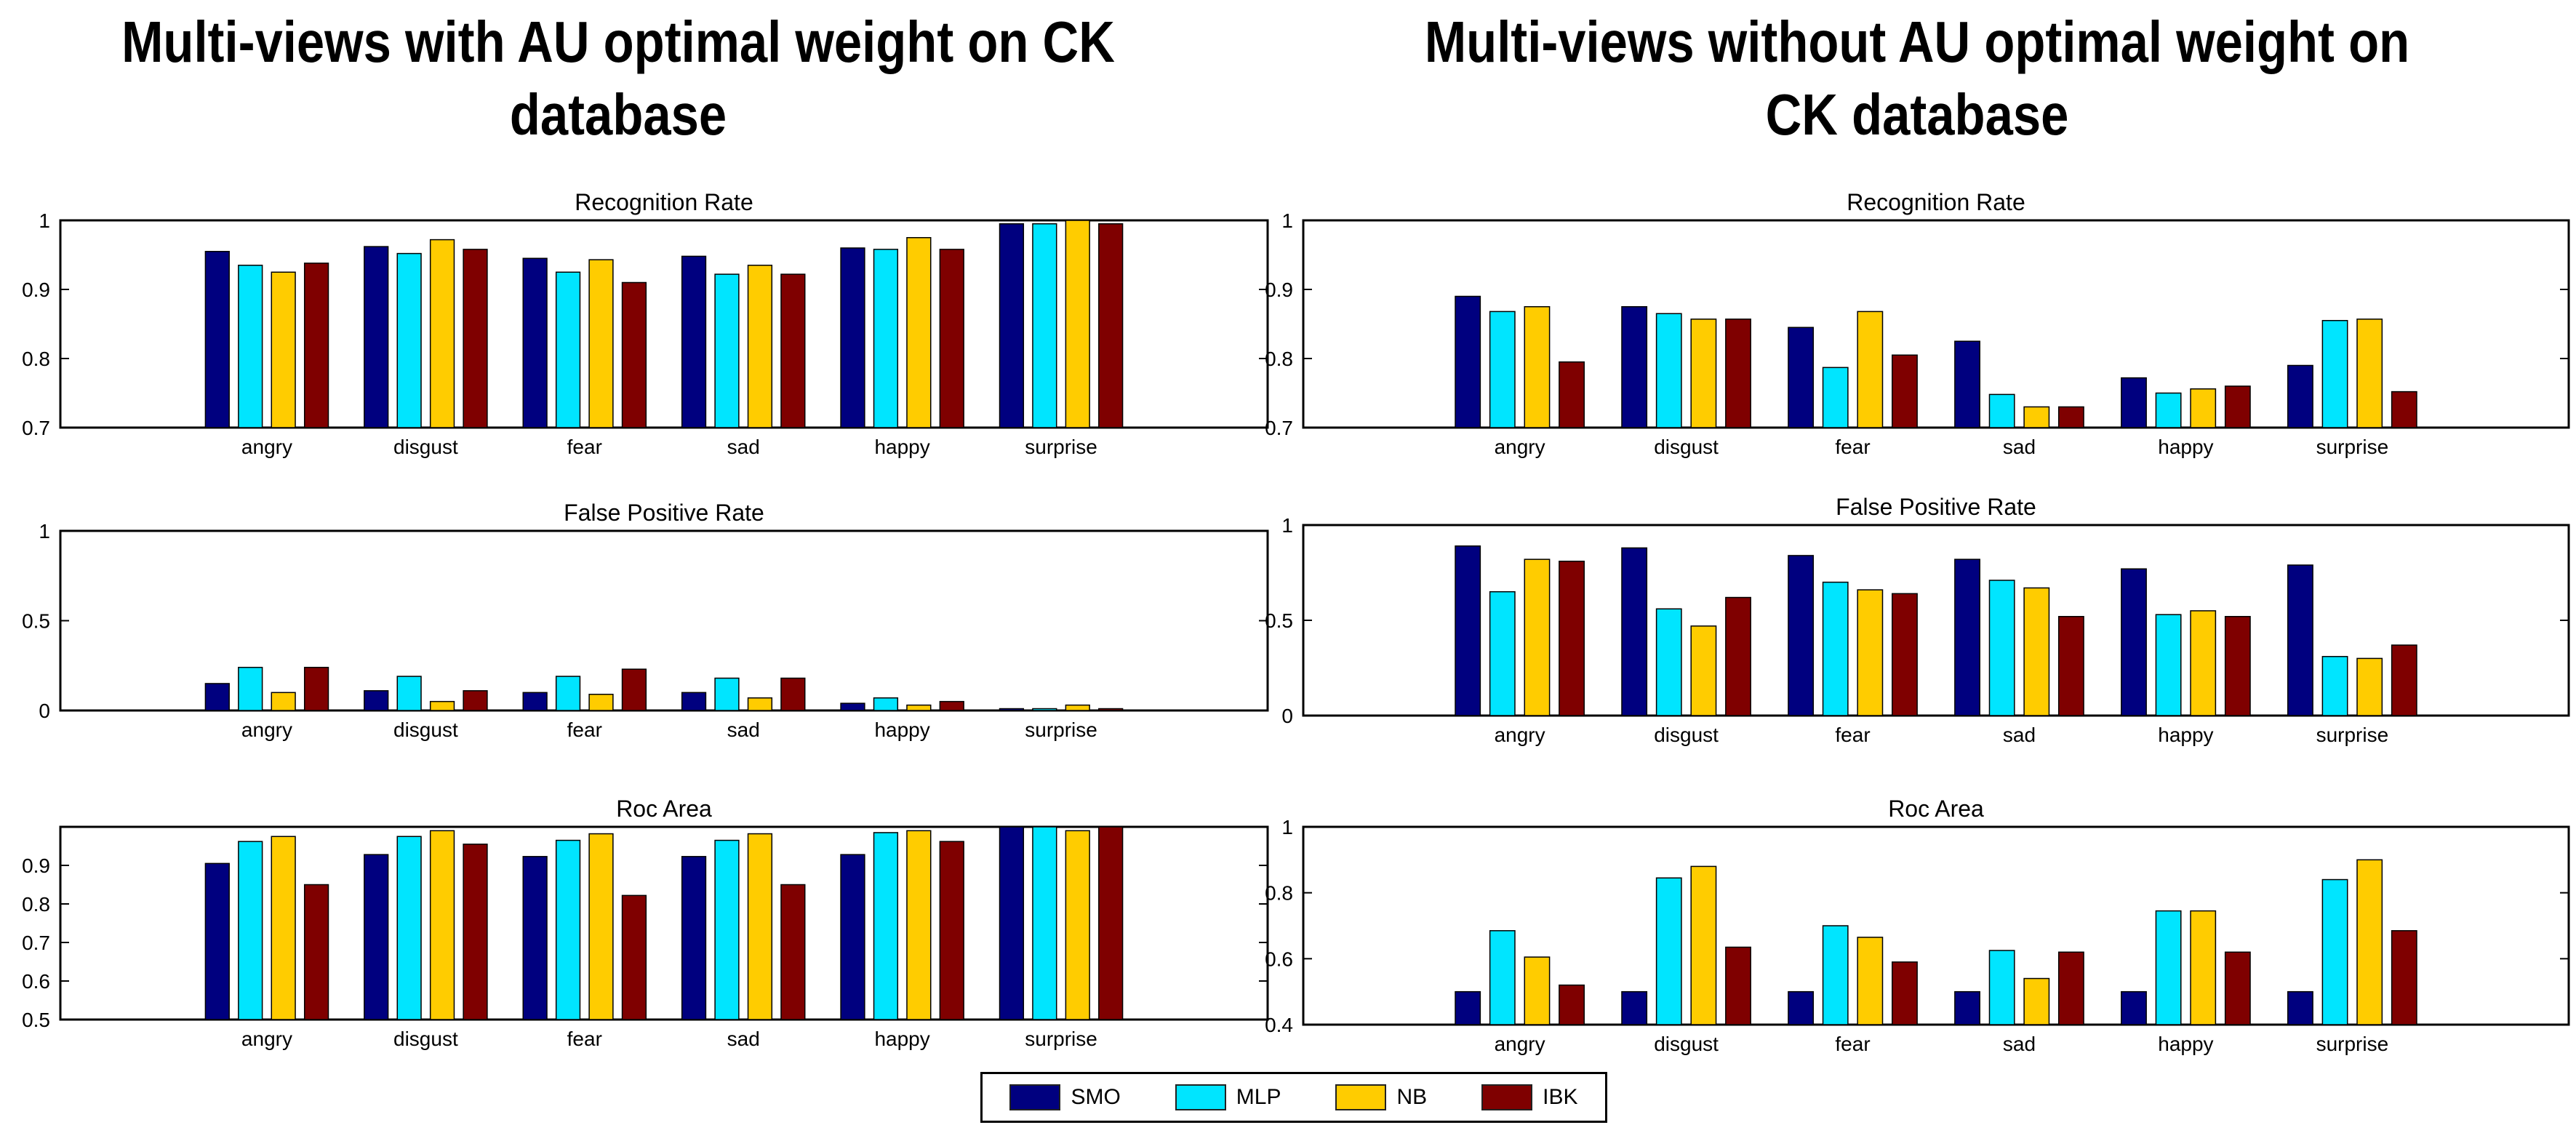 The width and height of the screenshot is (2576, 1141). I want to click on bar-ibk-disgust, so click(475, 932).